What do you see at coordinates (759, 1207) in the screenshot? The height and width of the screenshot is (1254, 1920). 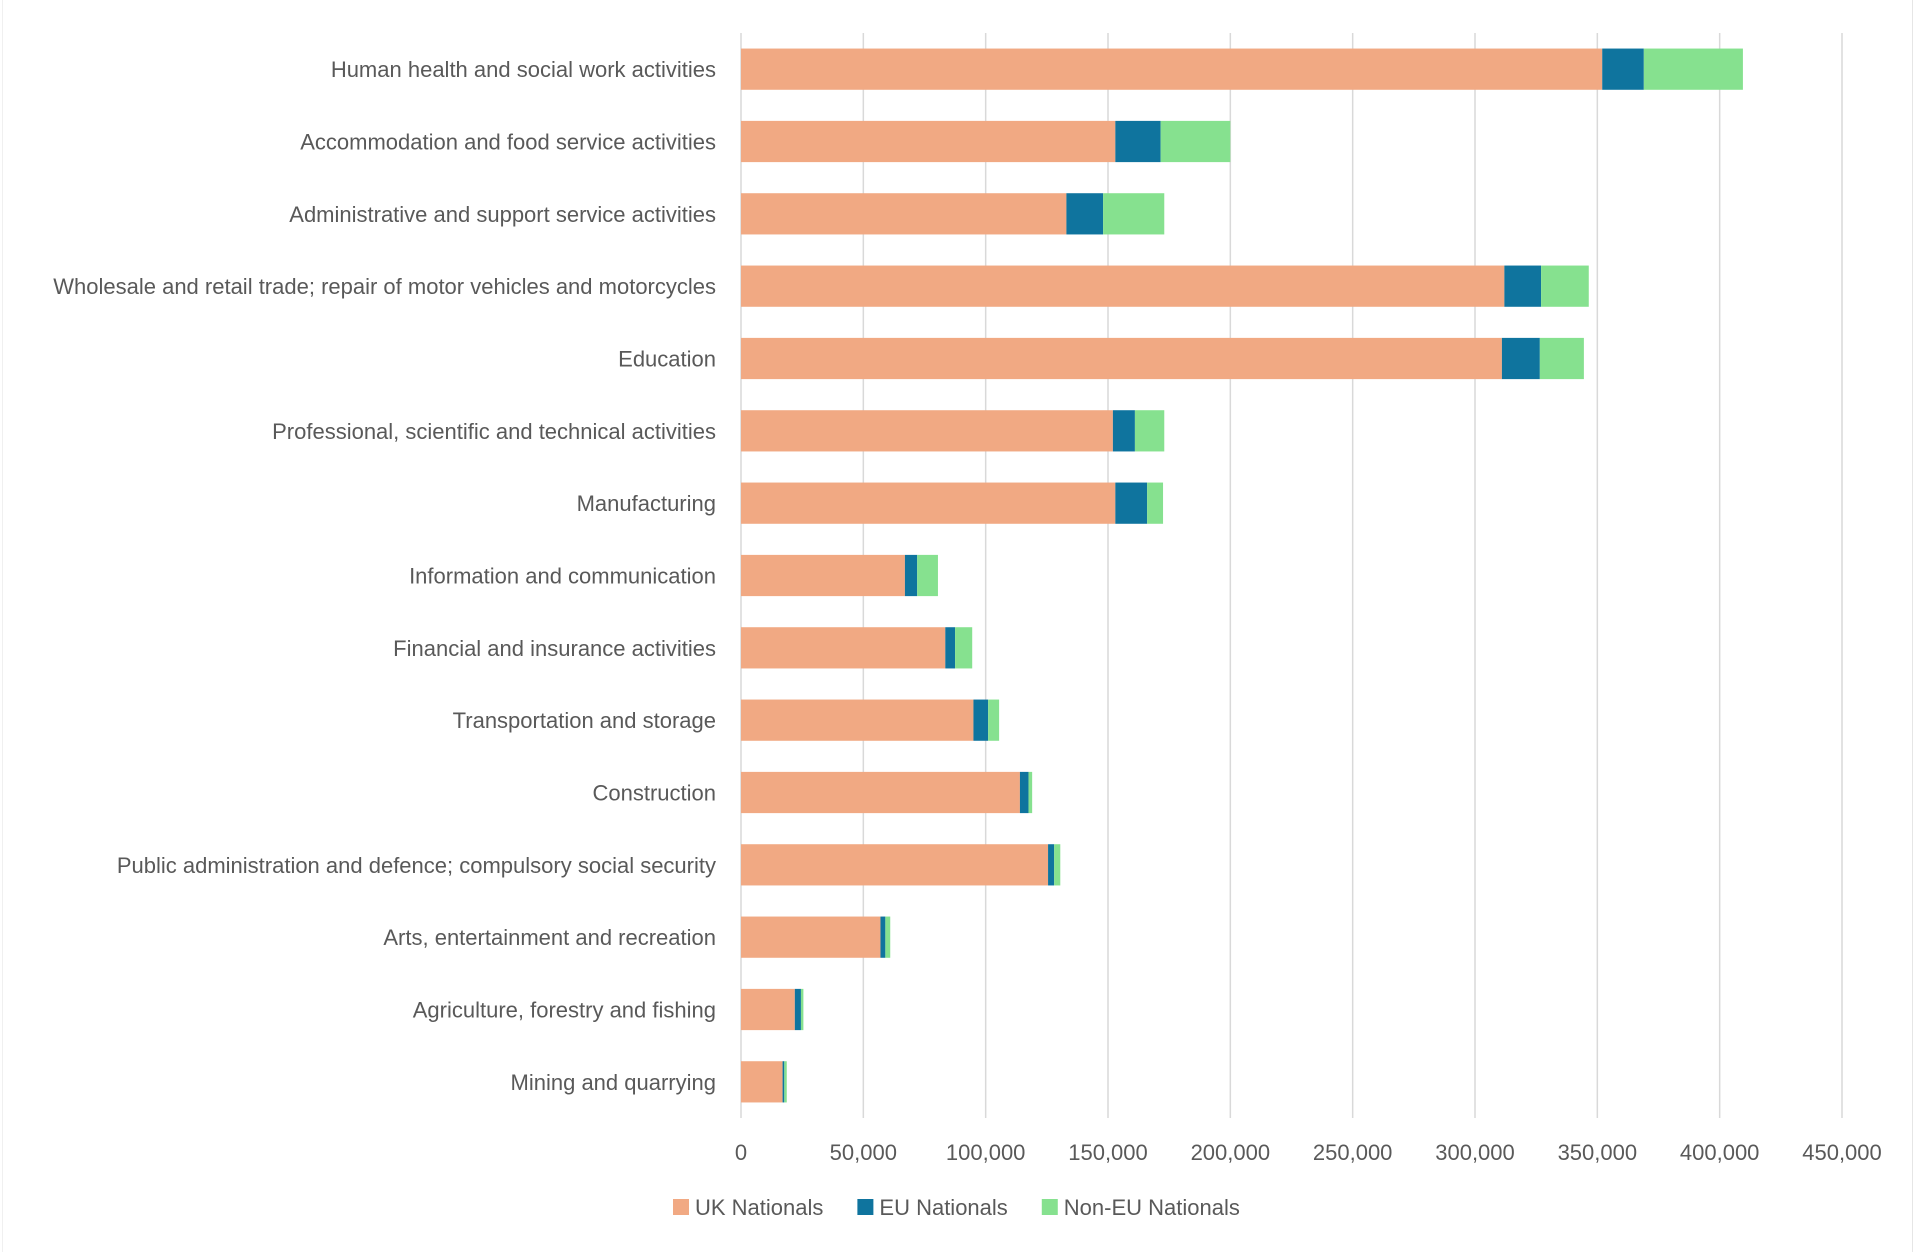 I see `legend-label: UK Nationals` at bounding box center [759, 1207].